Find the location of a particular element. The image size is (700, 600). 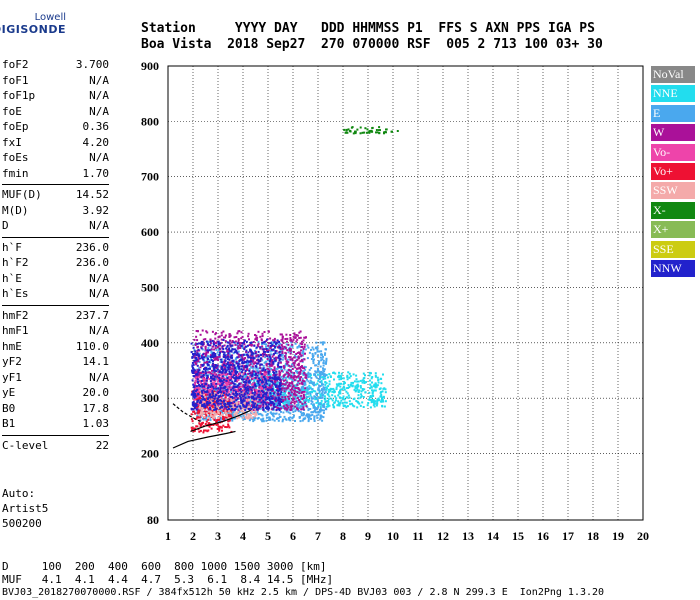

autoscaling-info: Auto: Artist5 500200 is located at coordinates (25, 508).